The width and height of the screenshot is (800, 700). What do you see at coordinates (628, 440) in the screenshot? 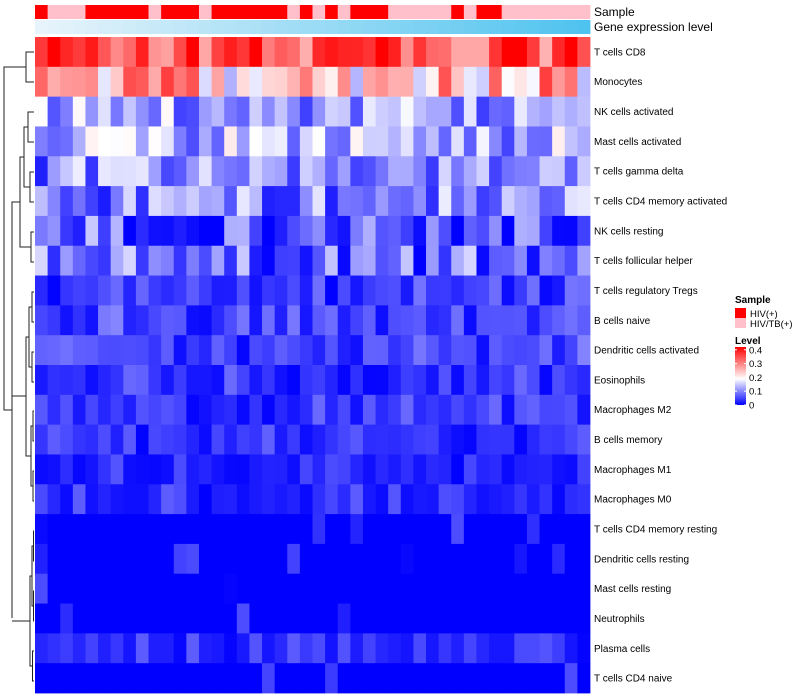
I see `row-label: B cells memory` at bounding box center [628, 440].